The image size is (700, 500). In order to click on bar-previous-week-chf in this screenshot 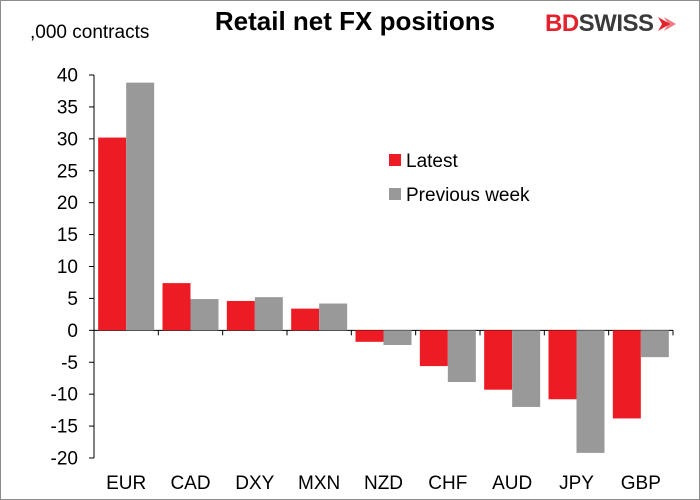, I will do `click(461, 356)`.